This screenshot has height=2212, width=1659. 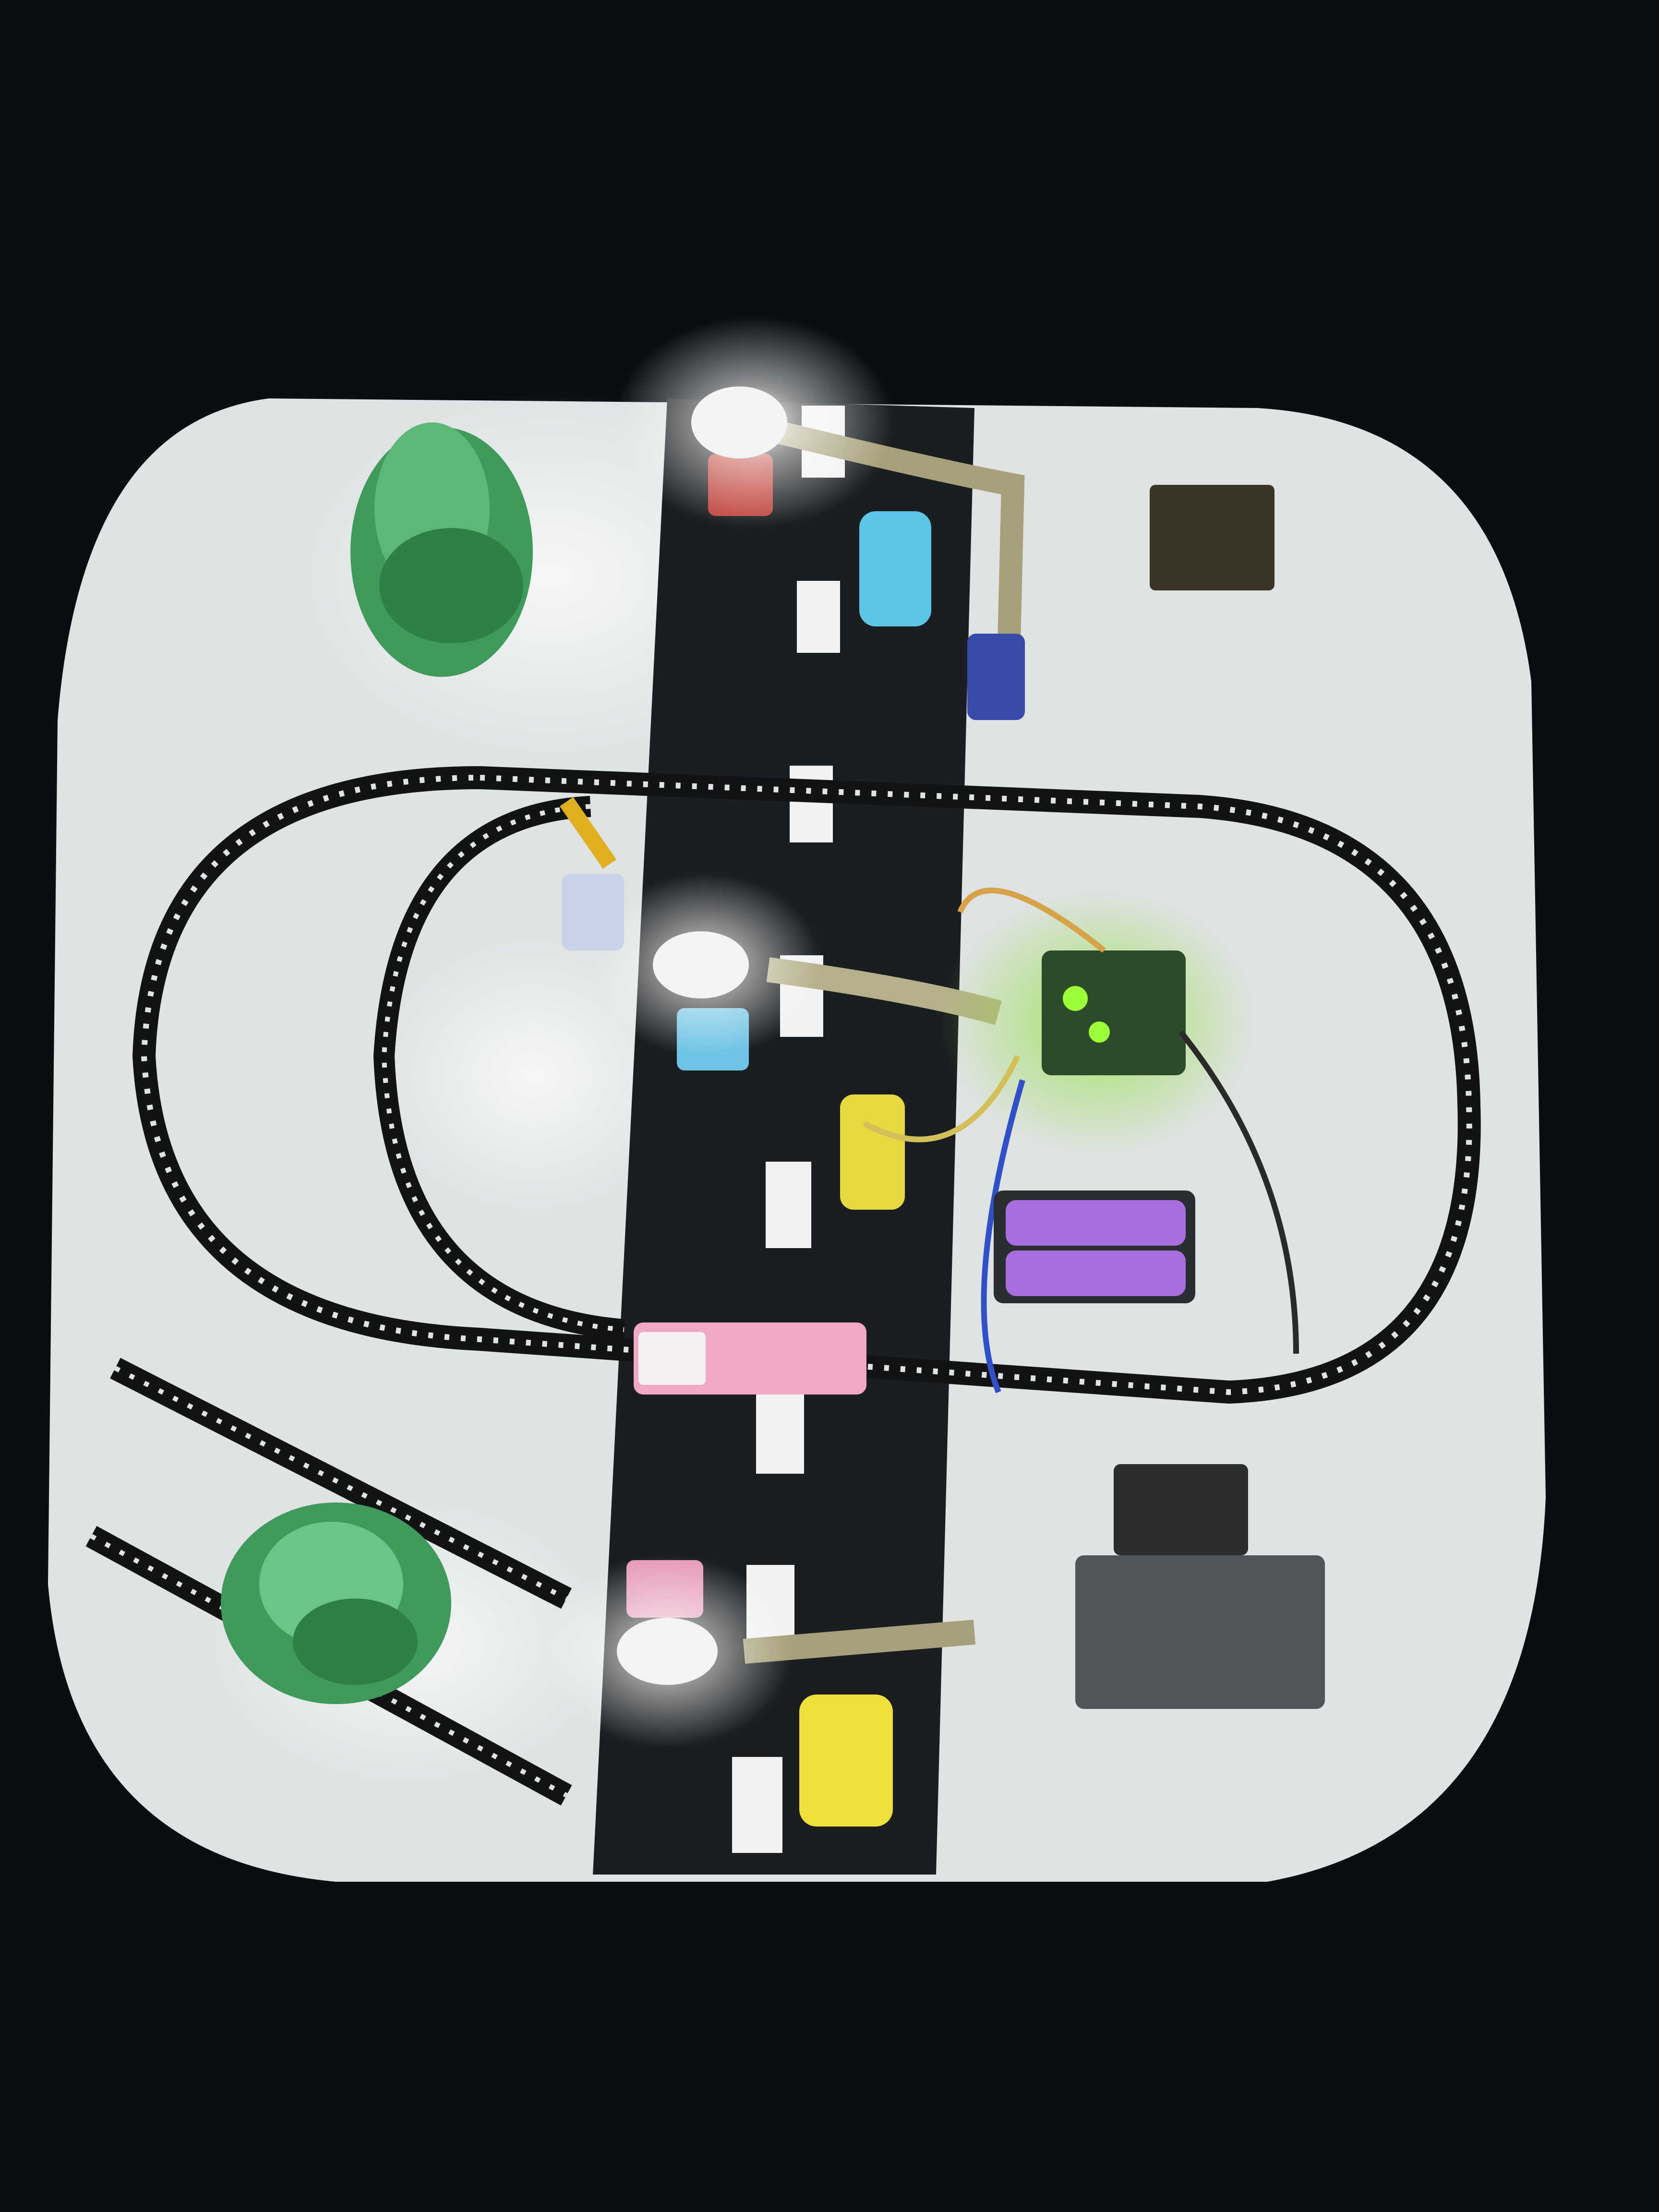 What do you see at coordinates (1212, 537) in the screenshot?
I see `battery-box-top-right` at bounding box center [1212, 537].